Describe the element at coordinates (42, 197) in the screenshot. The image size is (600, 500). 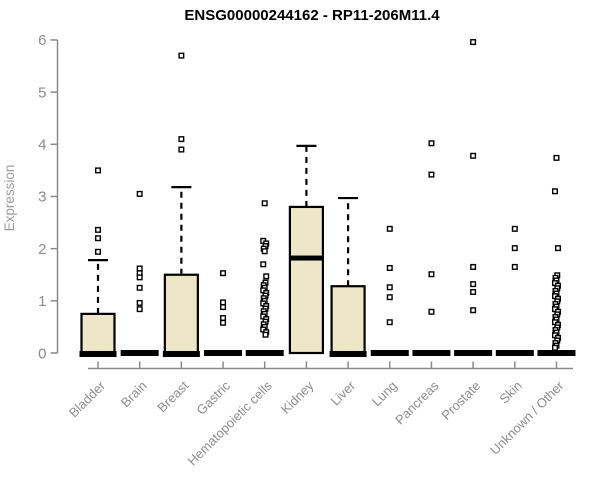
I see `y-tick-label: 3` at that location.